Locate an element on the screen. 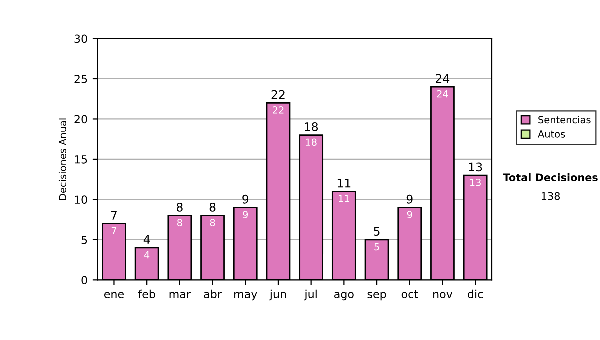  total-label: 24 is located at coordinates (443, 78).